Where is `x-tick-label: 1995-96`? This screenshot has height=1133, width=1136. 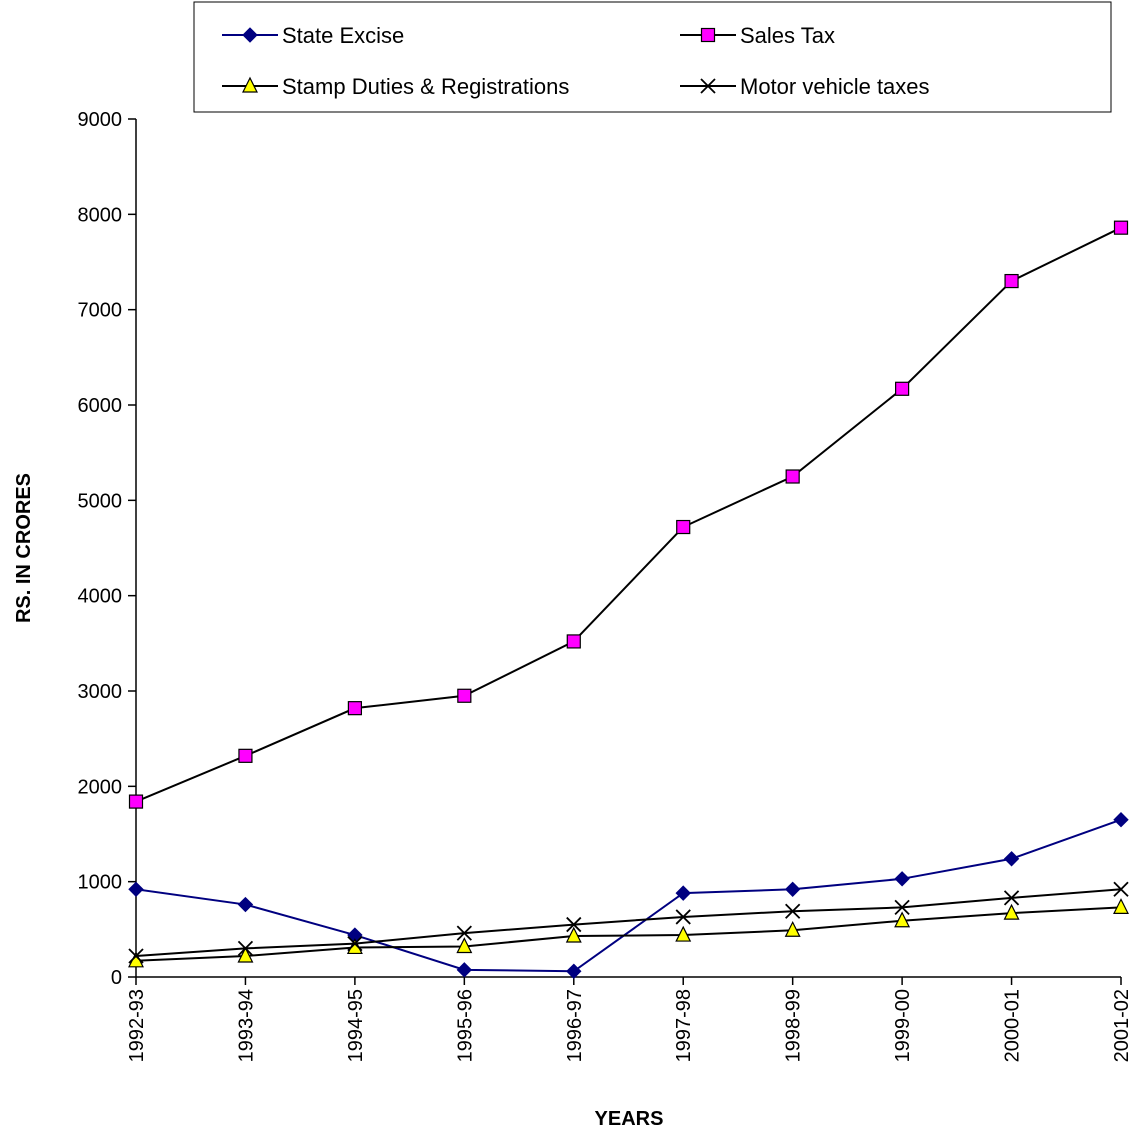 x-tick-label: 1995-96 is located at coordinates (465, 1025).